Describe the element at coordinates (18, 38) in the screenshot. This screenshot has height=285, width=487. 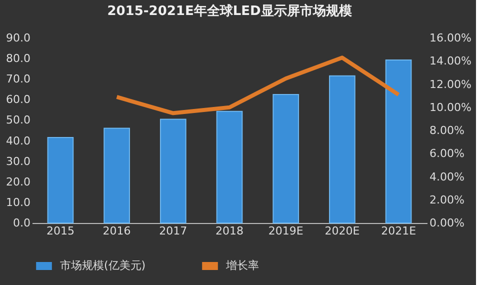
I see `y-tick-label: 90.0` at that location.